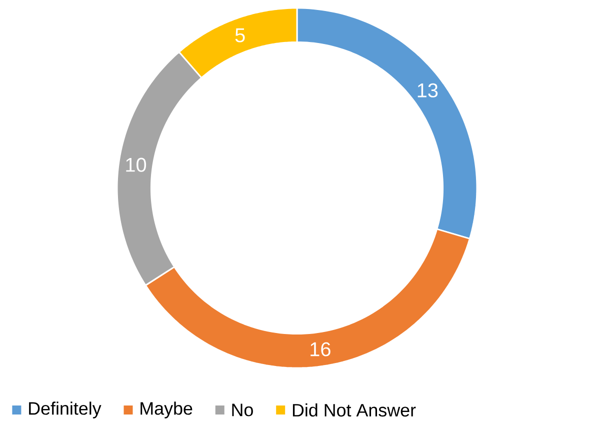 The image size is (597, 430). I want to click on data-label: 16, so click(320, 349).